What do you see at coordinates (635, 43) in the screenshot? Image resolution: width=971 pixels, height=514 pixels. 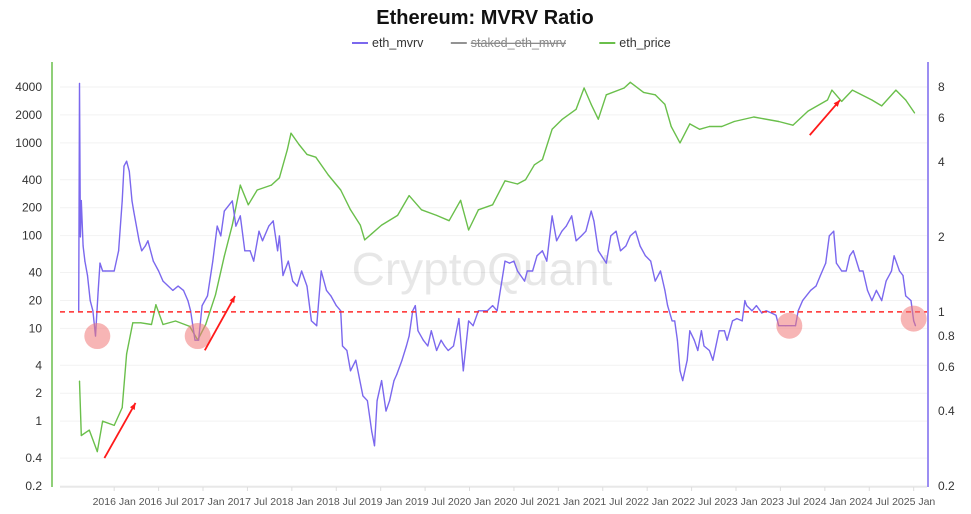 I see `legend-item-eth-price: eth_price` at bounding box center [635, 43].